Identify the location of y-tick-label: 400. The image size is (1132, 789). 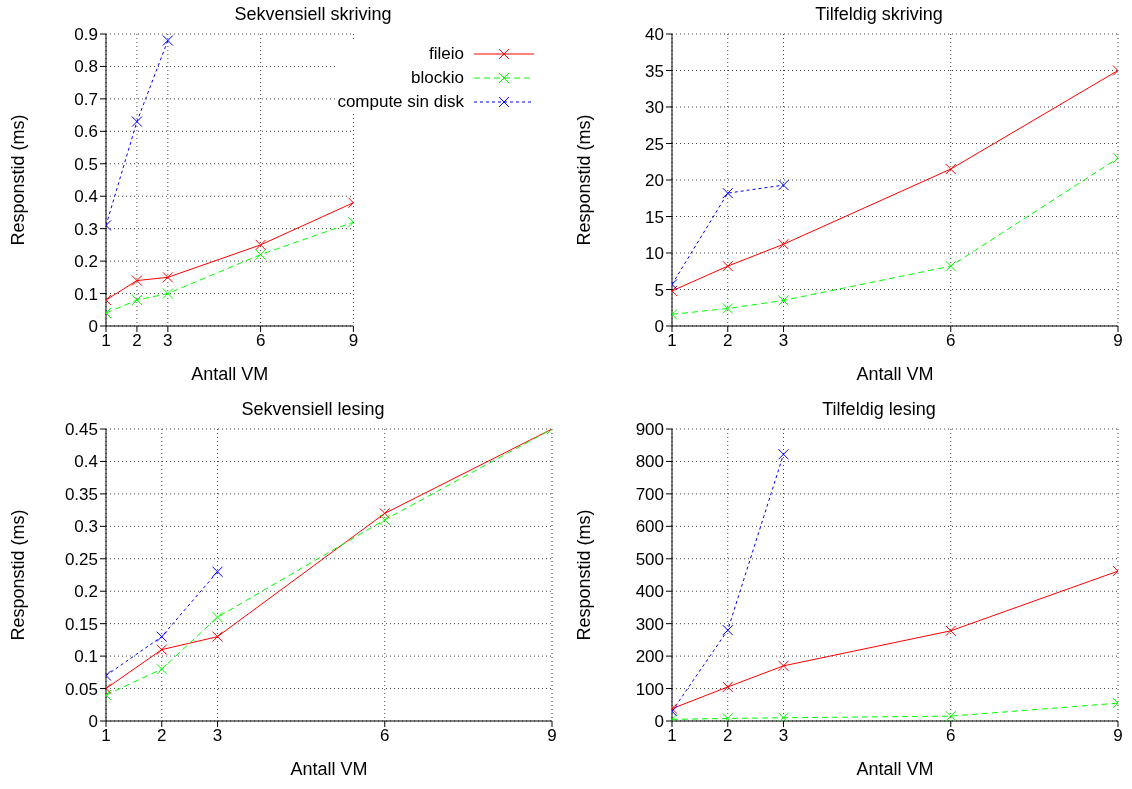
(649, 591).